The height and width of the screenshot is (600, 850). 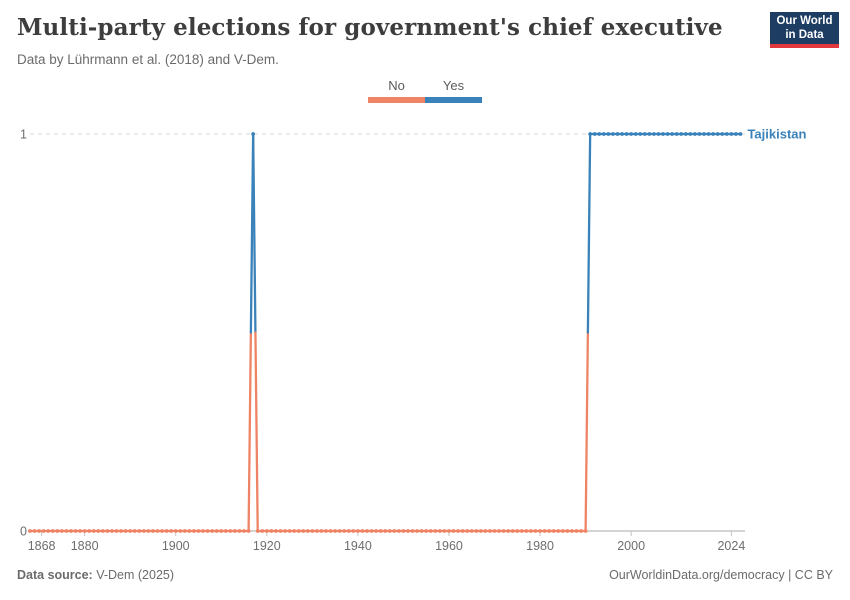 What do you see at coordinates (23, 135) in the screenshot?
I see `y-tick-label: 1` at bounding box center [23, 135].